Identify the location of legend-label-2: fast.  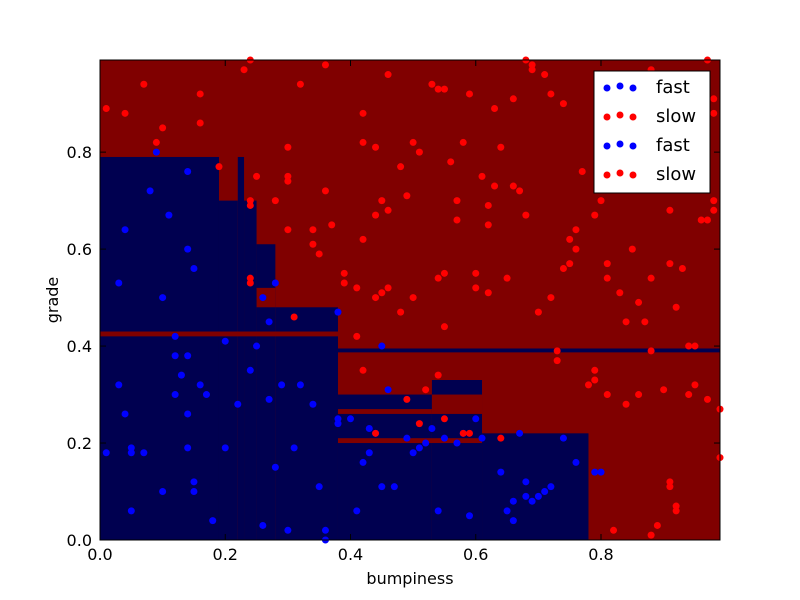
(673, 145).